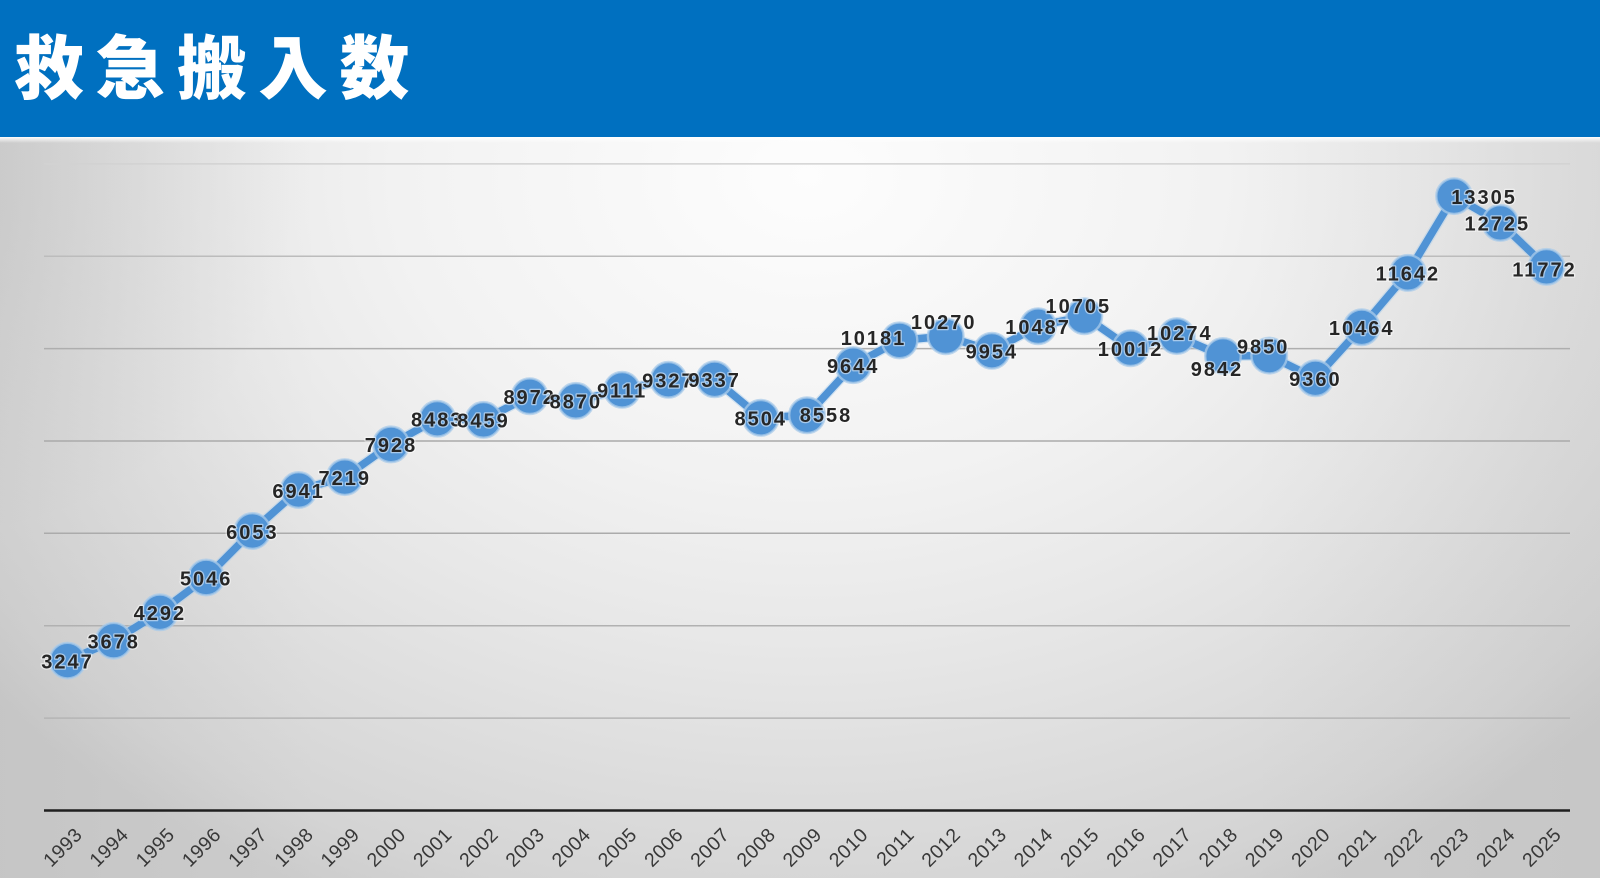  What do you see at coordinates (941, 848) in the screenshot?
I see `svg-text: 2012` at bounding box center [941, 848].